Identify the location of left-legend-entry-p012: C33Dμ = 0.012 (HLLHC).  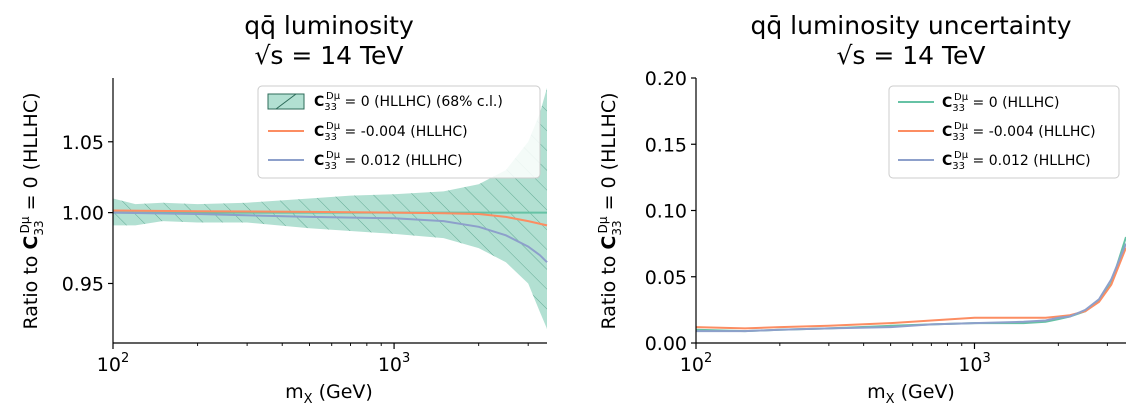
(365, 161).